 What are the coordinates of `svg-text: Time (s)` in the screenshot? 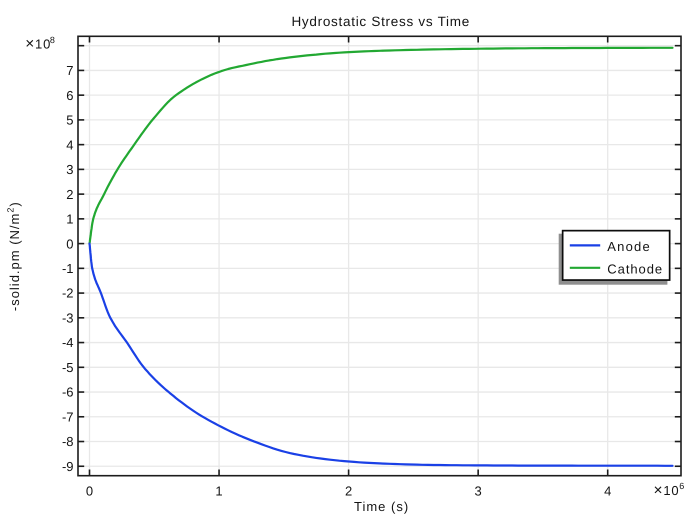 It's located at (381, 506).